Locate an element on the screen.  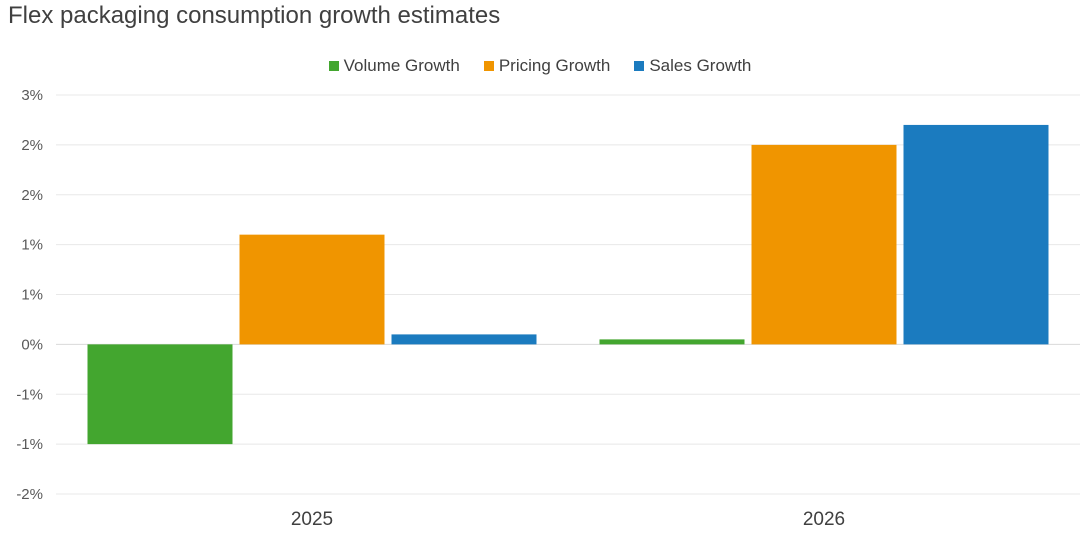
y-axis: 3% 2% 2% 1% 1% 0% -1% -1% -2% is located at coordinates (29, 295).